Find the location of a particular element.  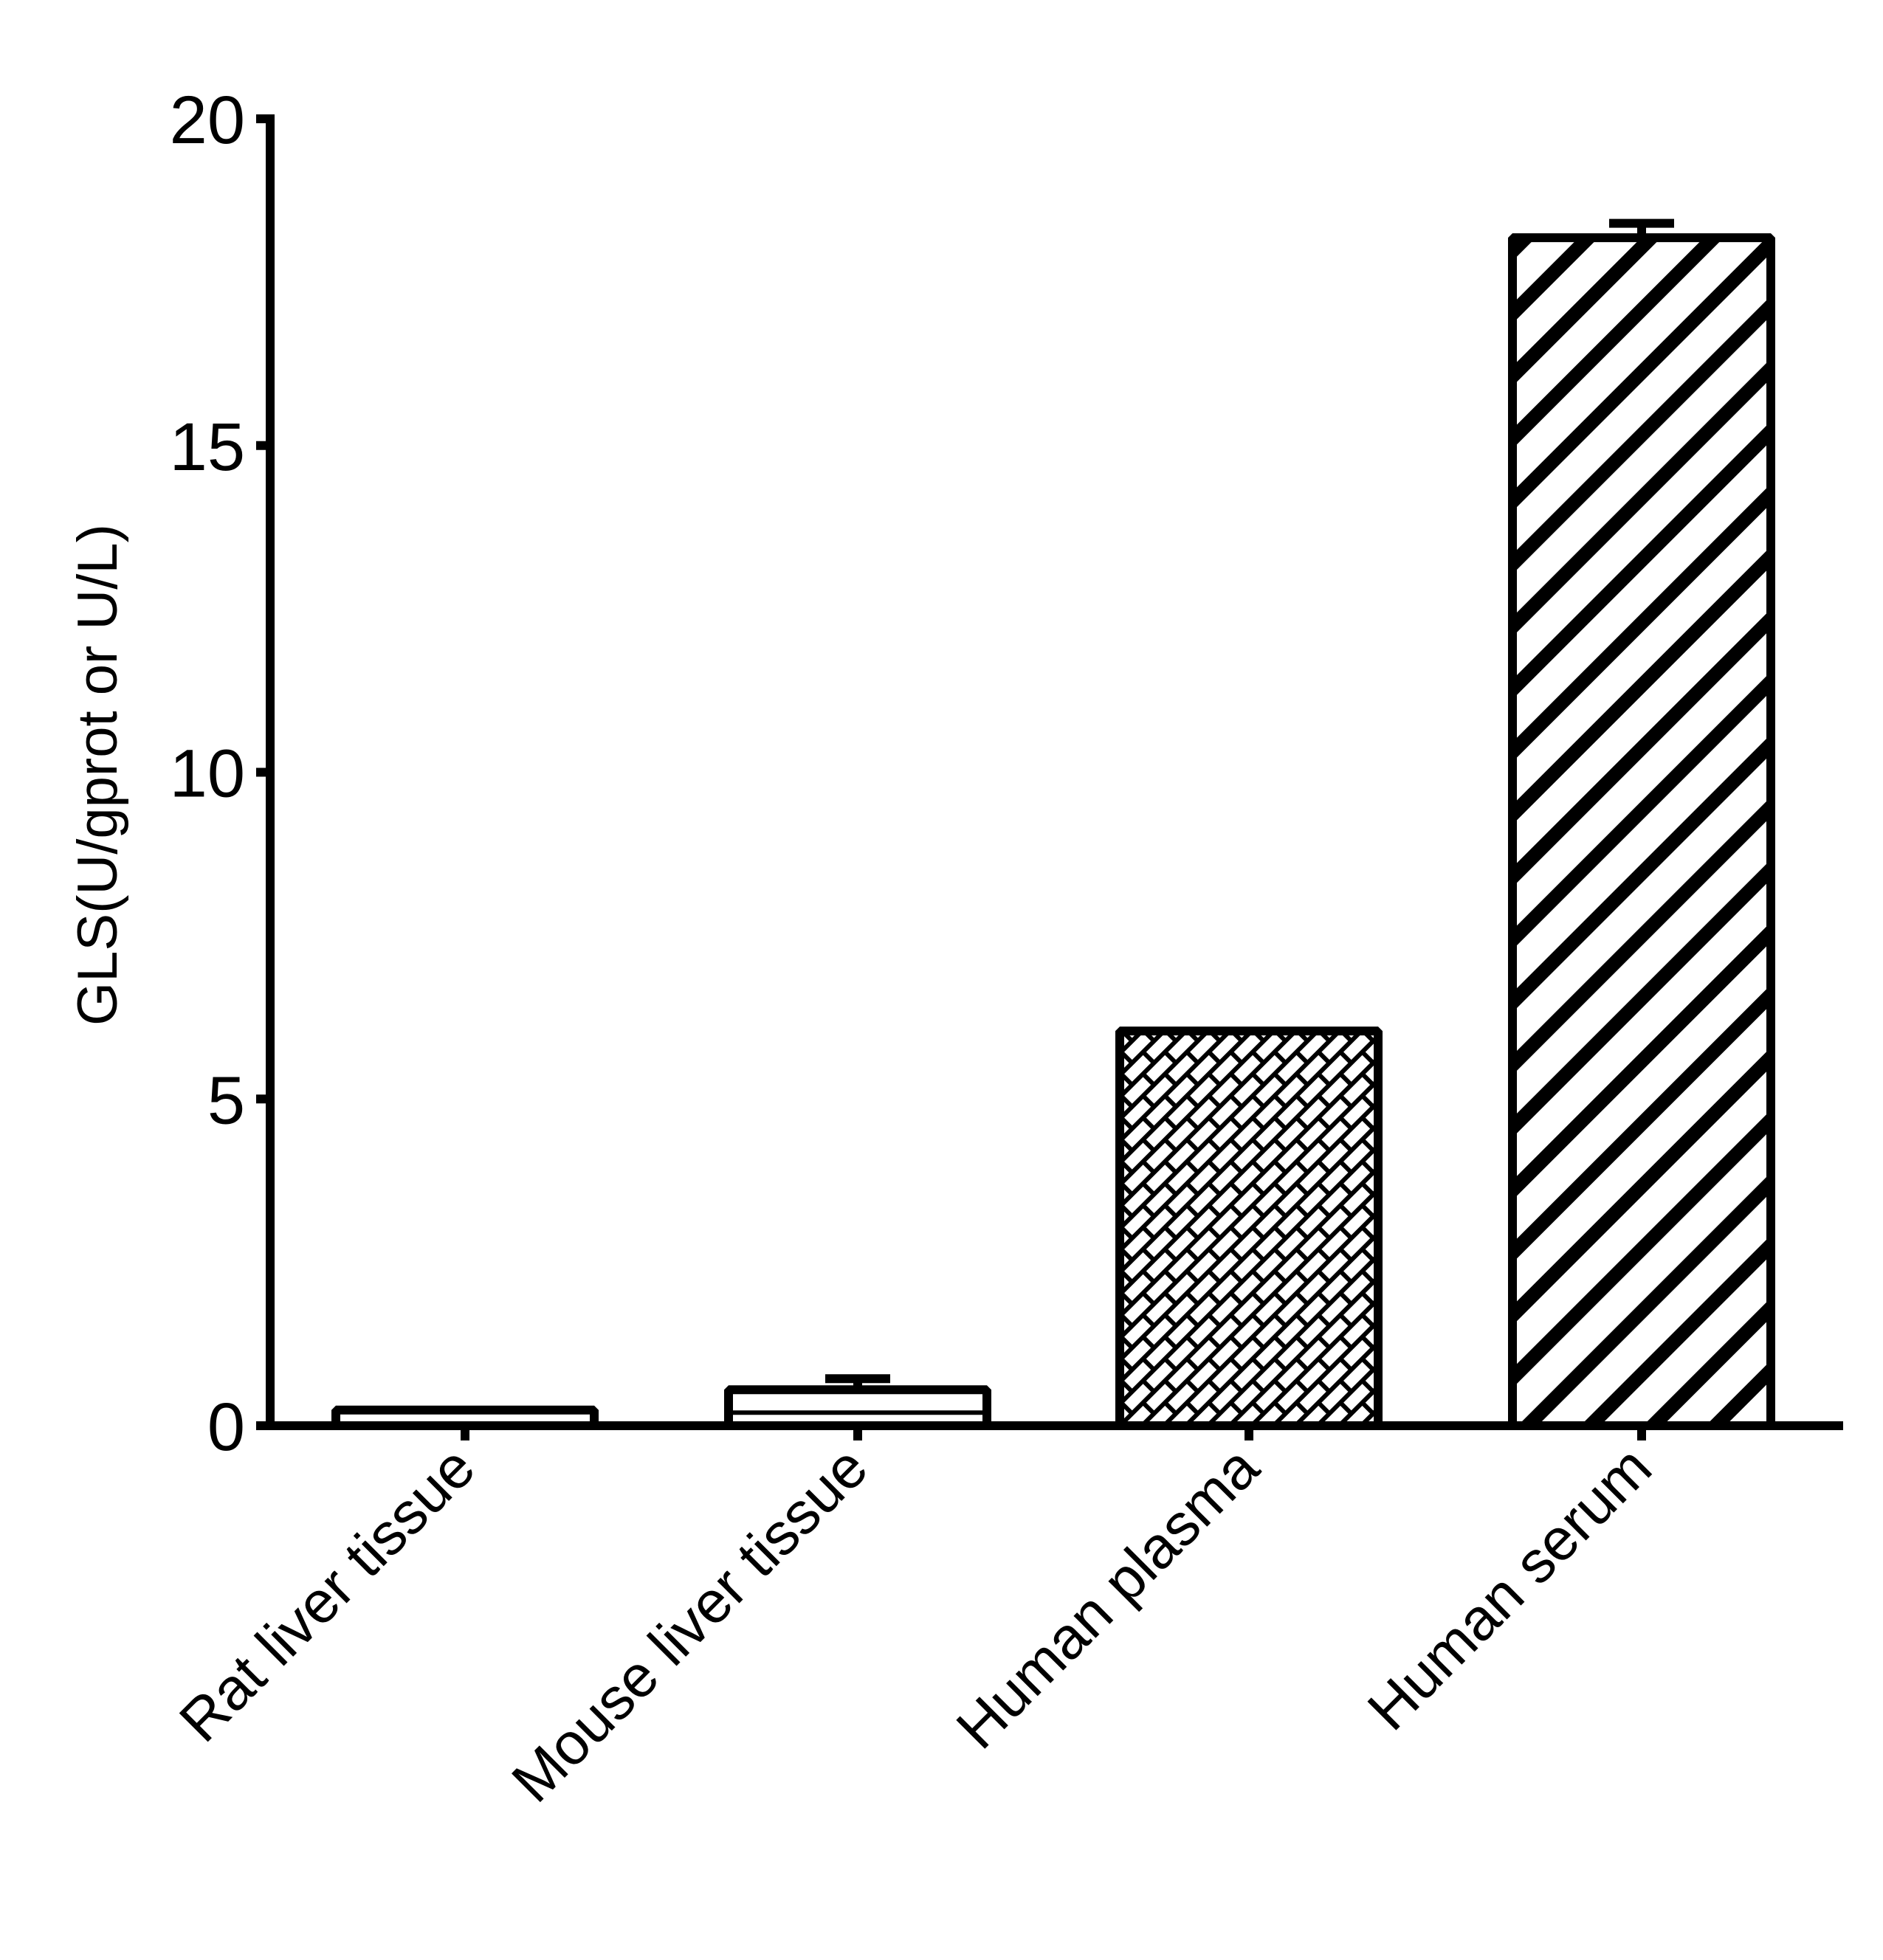

y-axis-title: GLS(U/gprot or U/L) is located at coordinates (97, 775).